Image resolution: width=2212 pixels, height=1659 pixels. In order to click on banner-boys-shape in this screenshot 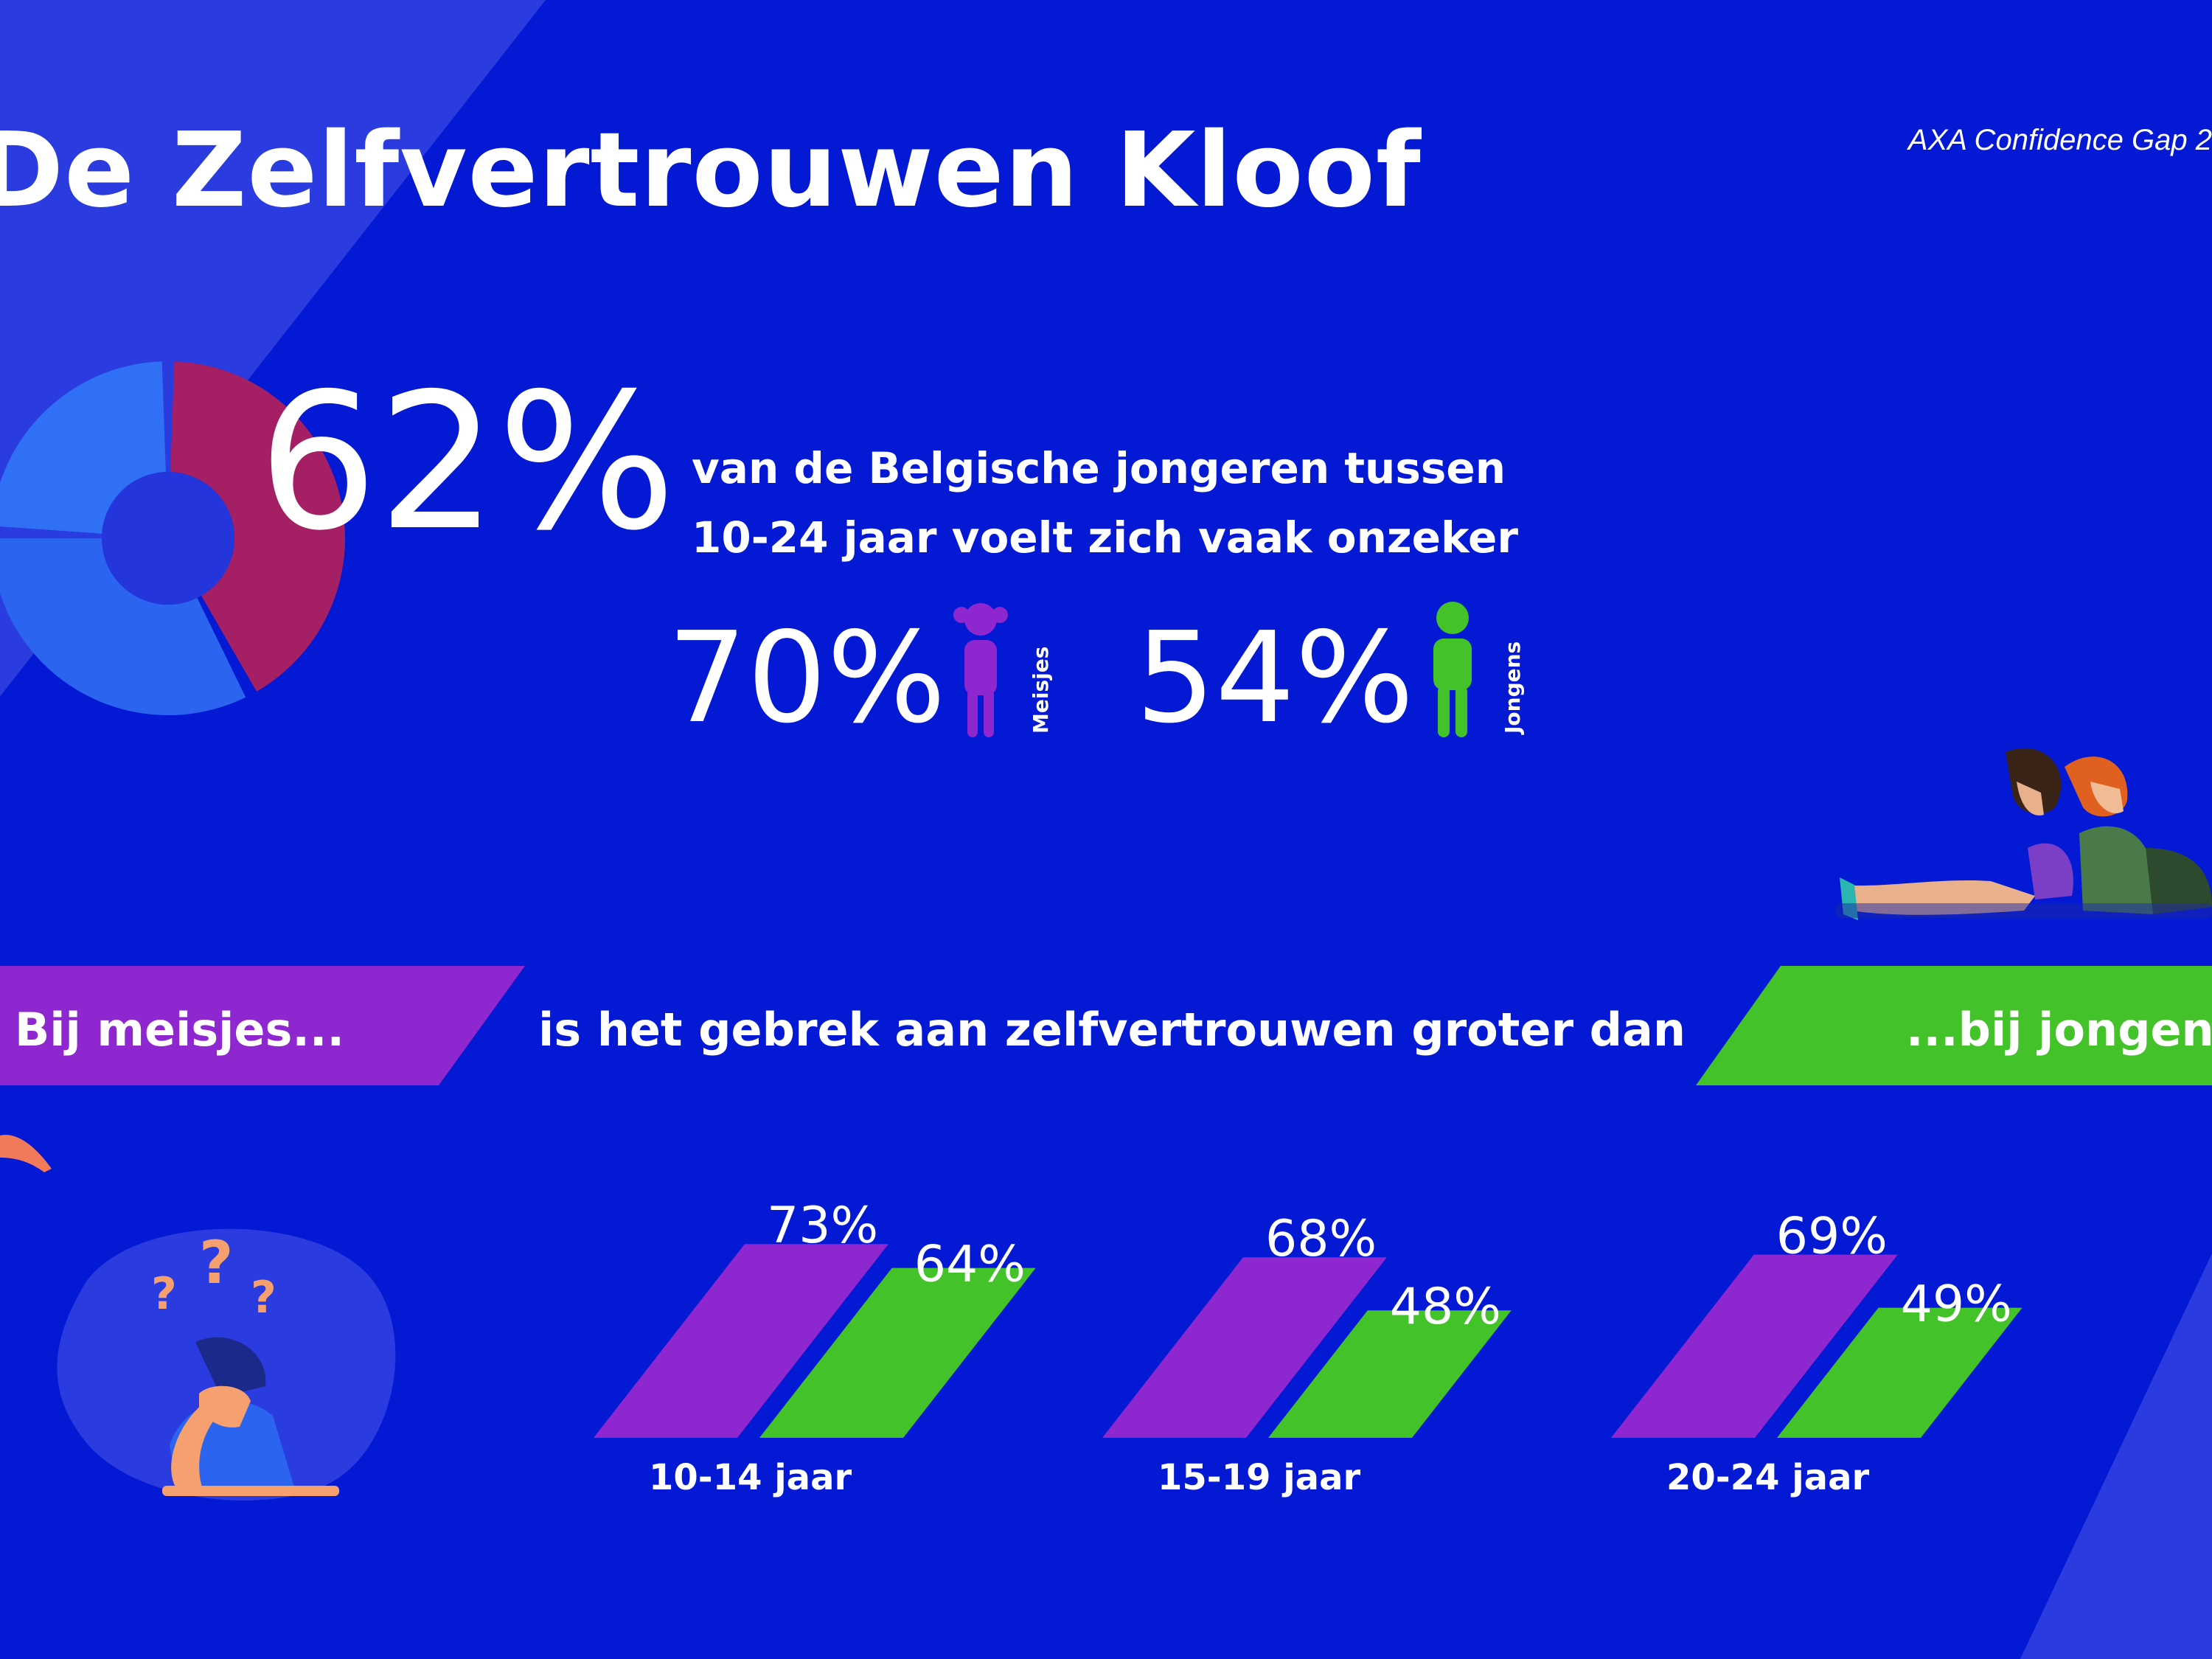, I will do `click(1954, 1025)`.